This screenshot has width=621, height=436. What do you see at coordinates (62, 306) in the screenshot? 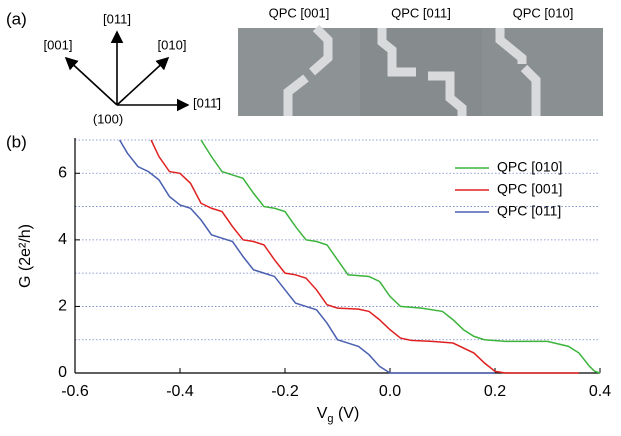
I see `y-tick-label: 2` at bounding box center [62, 306].